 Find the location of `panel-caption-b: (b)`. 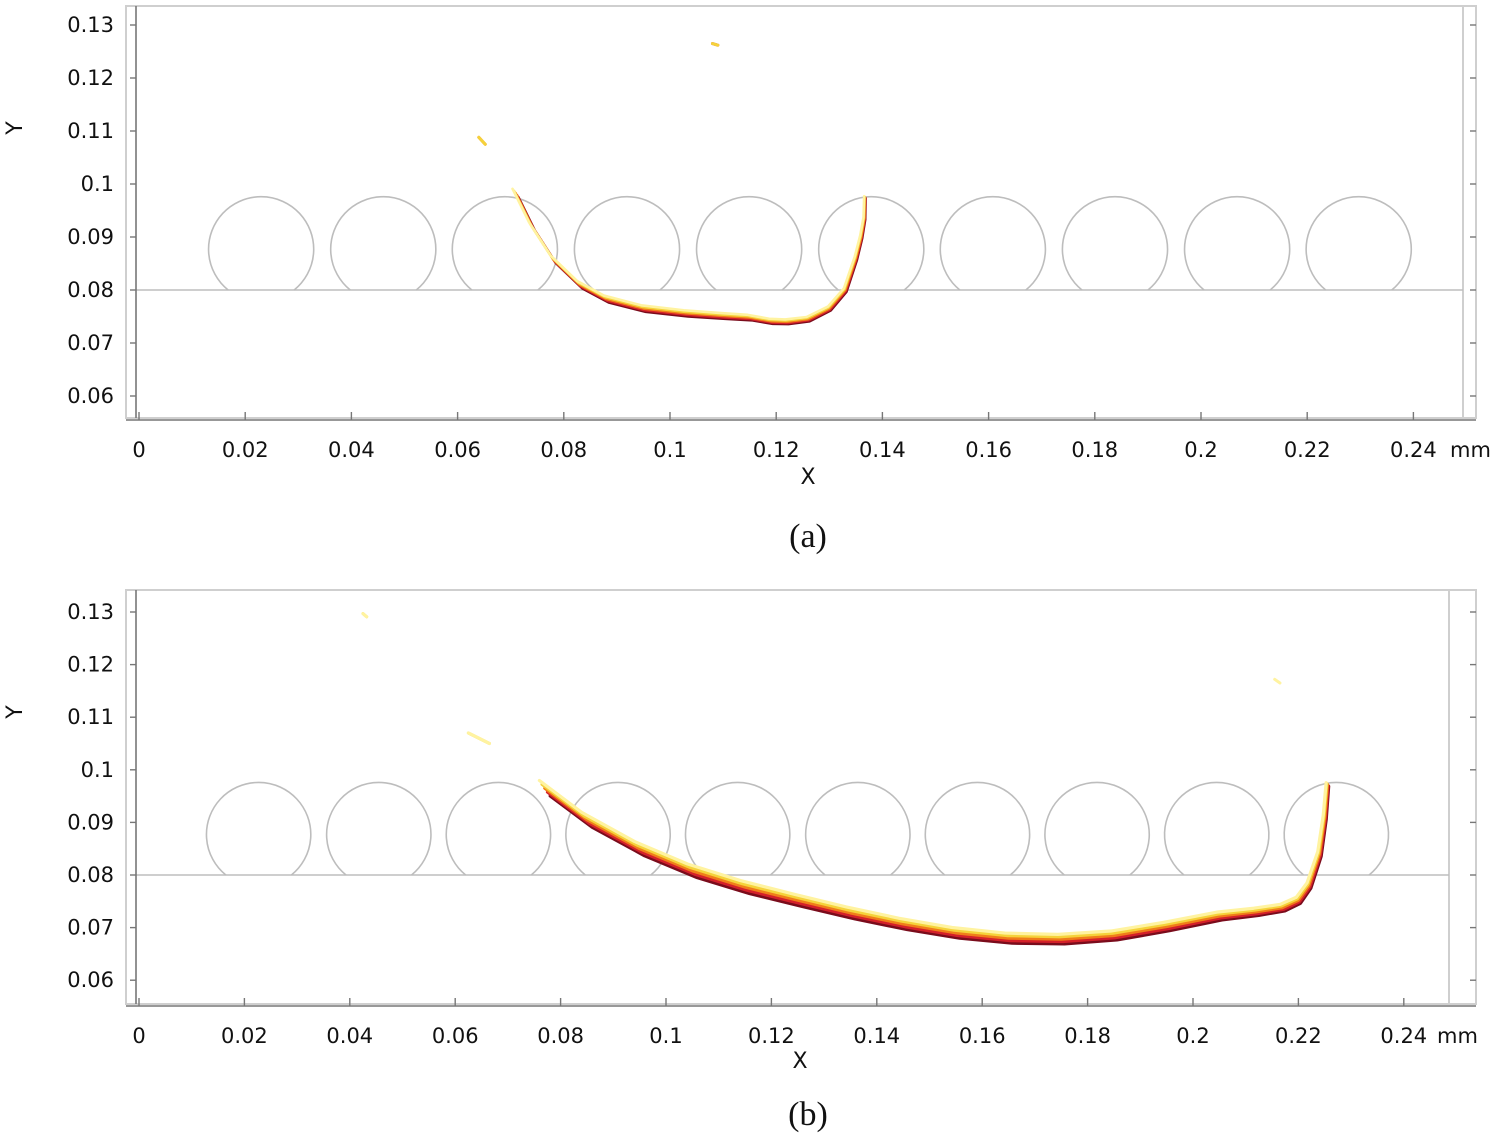

panel-caption-b: (b) is located at coordinates (808, 1114).